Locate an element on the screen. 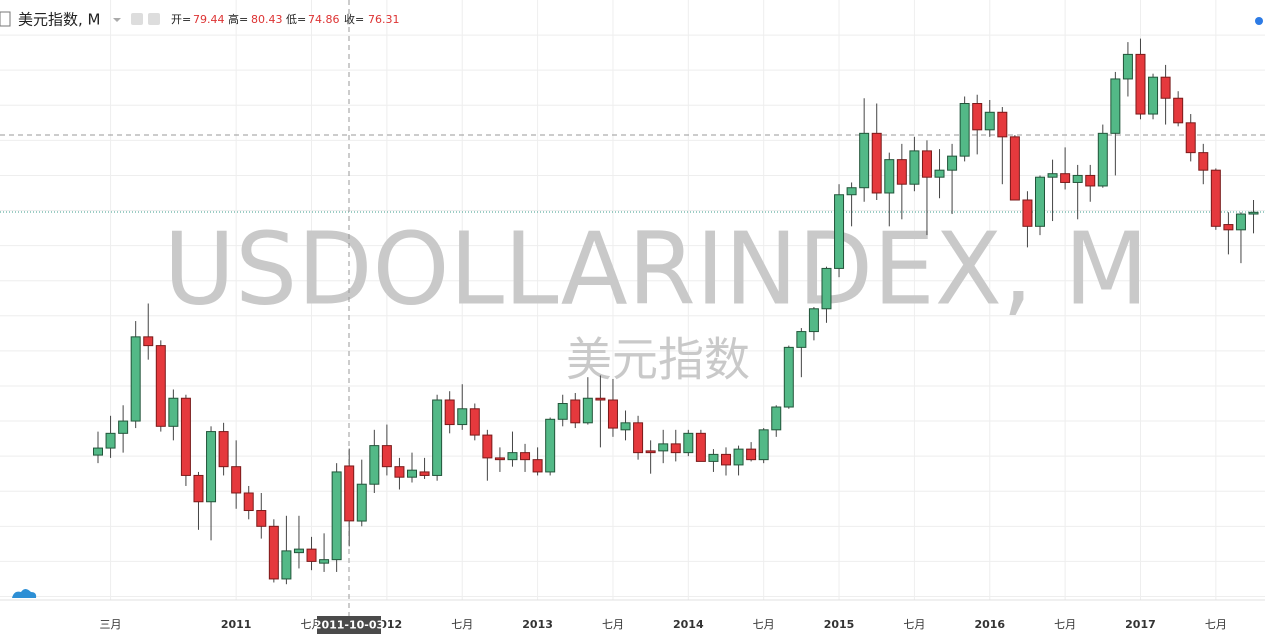  x-tick-label: 2016 is located at coordinates (989, 624).